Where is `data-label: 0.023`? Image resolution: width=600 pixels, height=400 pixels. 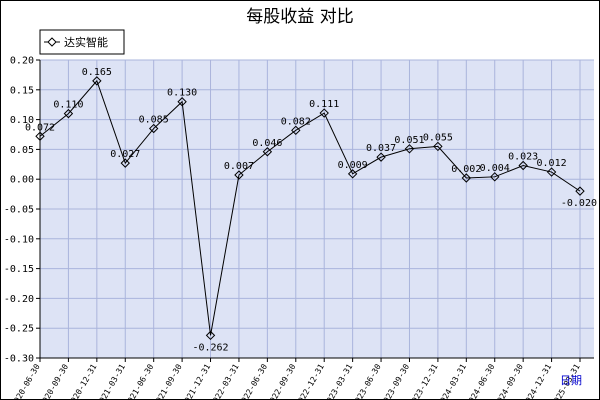 data-label: 0.023 is located at coordinates (523, 156).